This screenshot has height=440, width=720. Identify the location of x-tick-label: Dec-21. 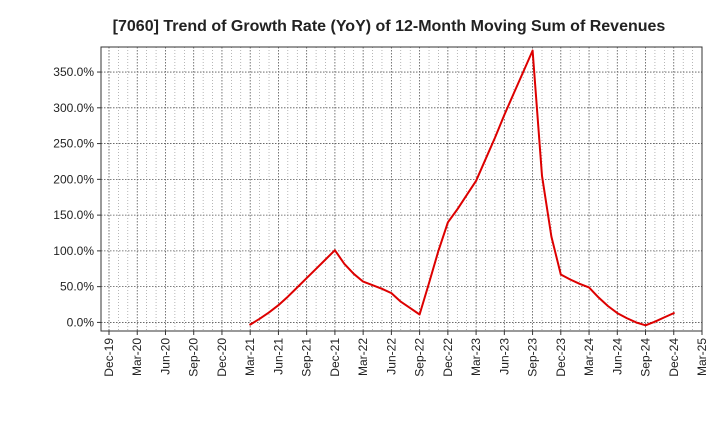
(335, 357).